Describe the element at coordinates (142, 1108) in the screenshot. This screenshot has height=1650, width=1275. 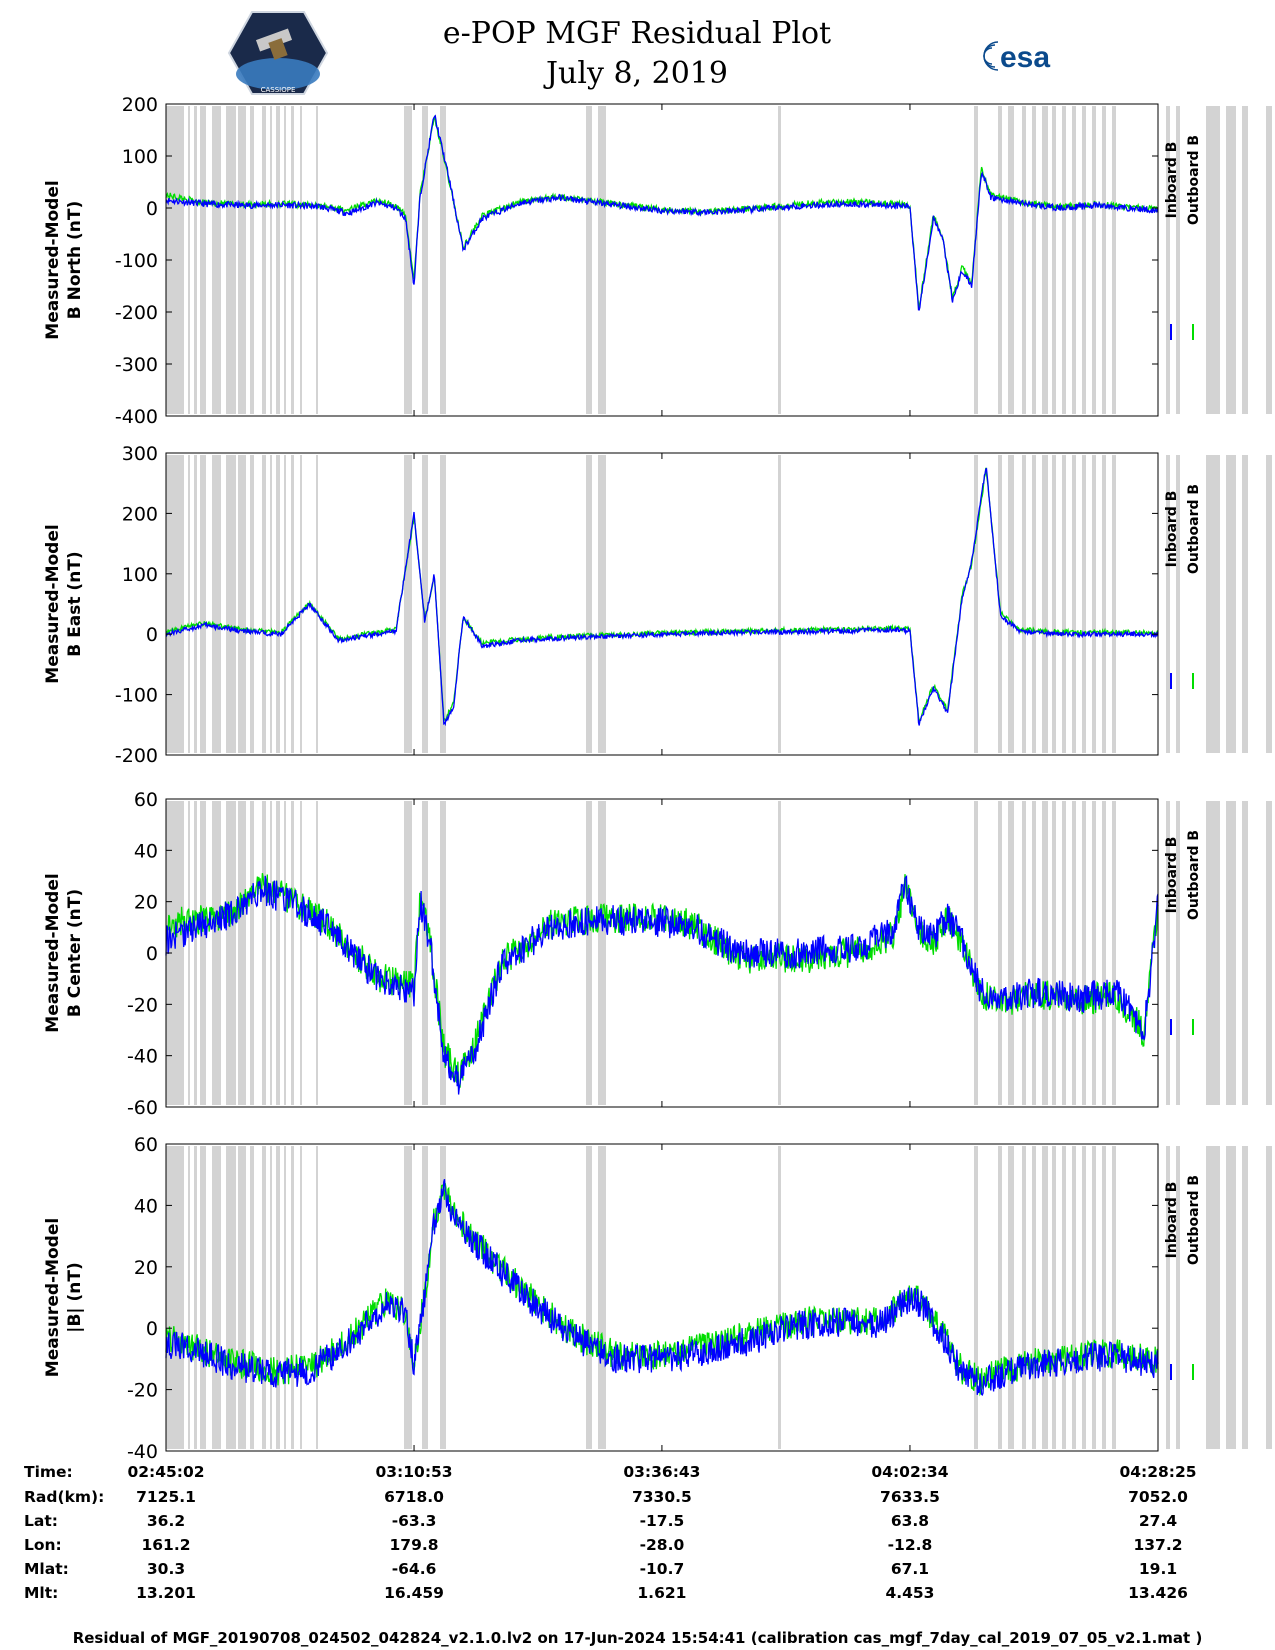
I see `y-tick-label: -60` at that location.